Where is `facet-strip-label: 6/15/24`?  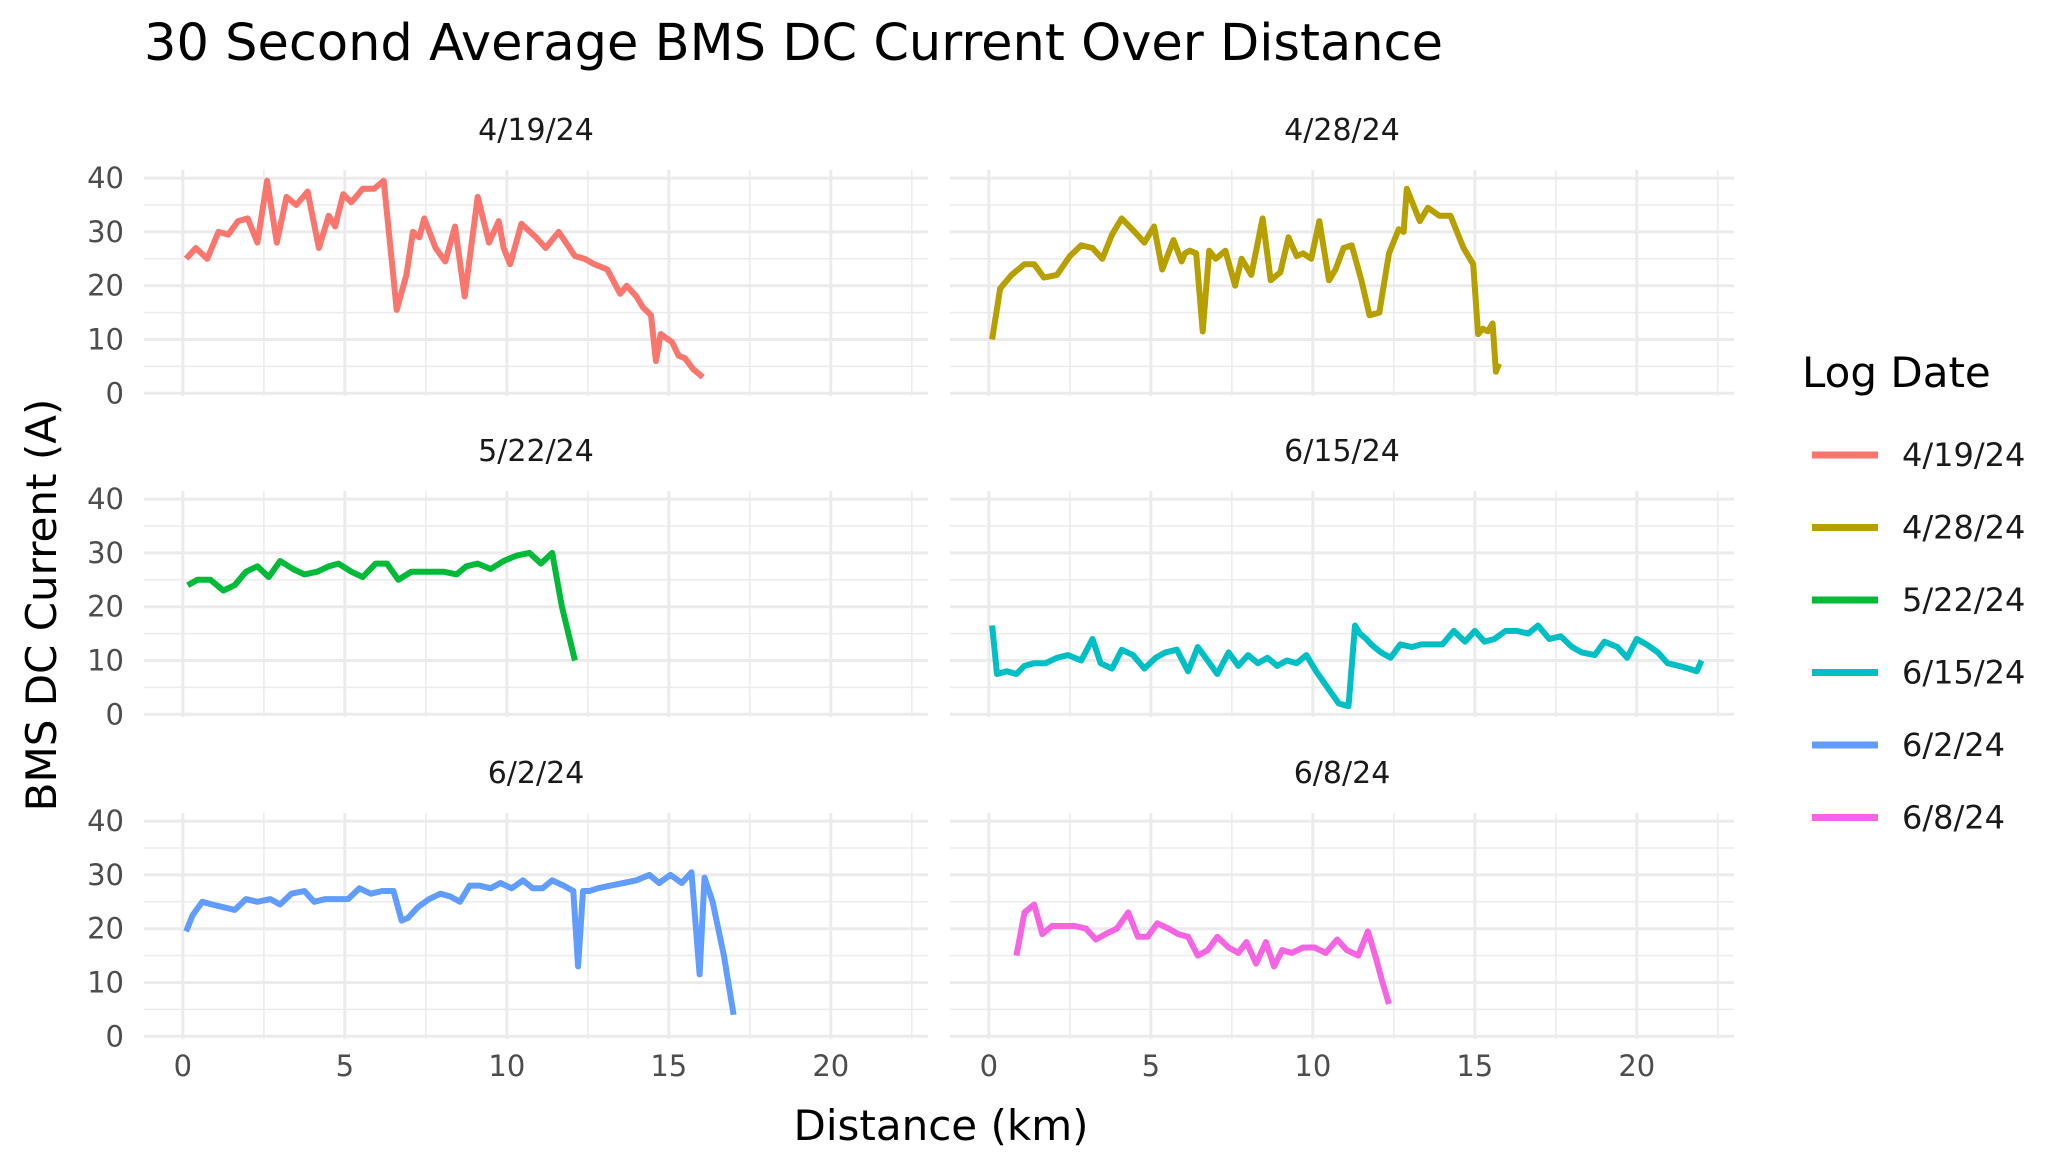 facet-strip-label: 6/15/24 is located at coordinates (1342, 451).